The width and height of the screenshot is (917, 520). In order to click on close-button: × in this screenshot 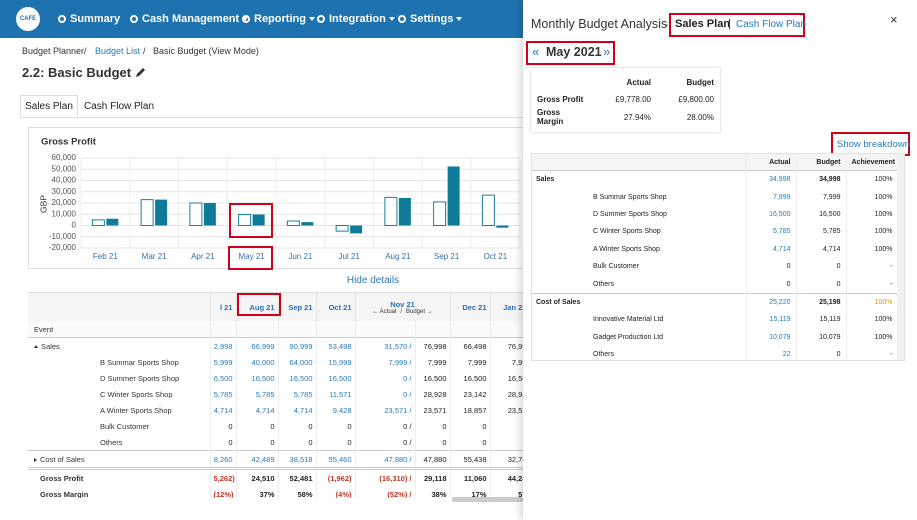, I will do `click(894, 19)`.